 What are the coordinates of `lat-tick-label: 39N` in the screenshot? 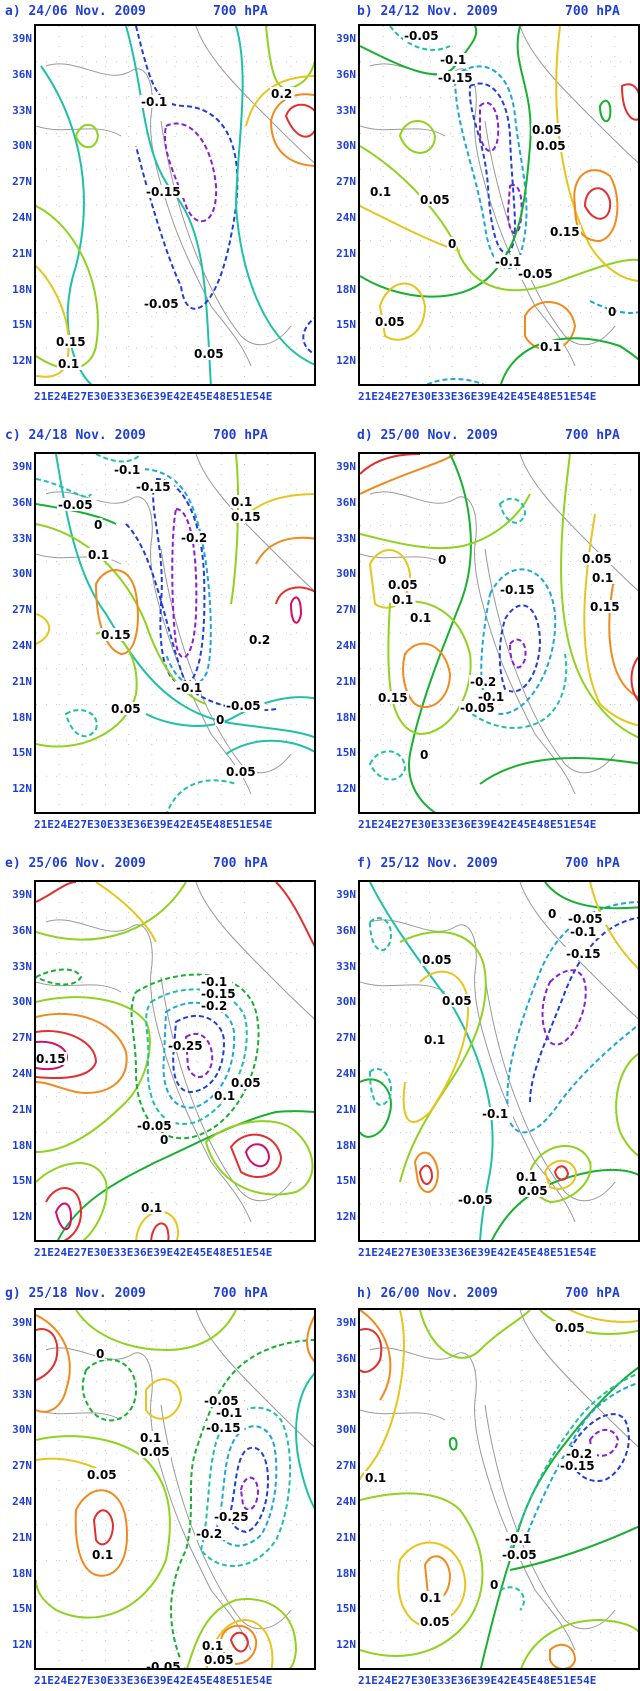 It's located at (22, 1322).